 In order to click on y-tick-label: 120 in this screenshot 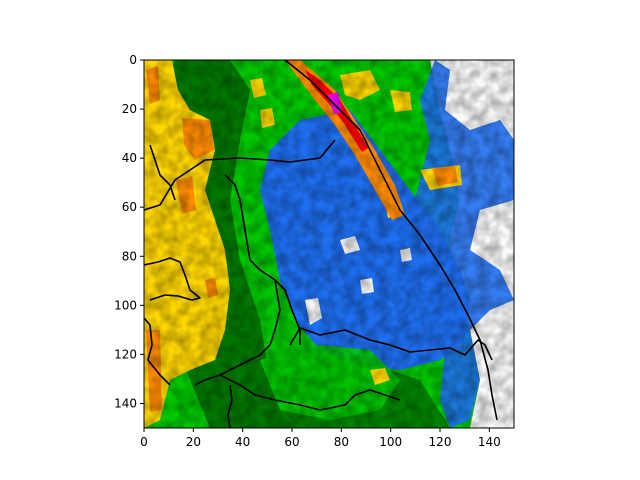, I will do `click(125, 354)`.